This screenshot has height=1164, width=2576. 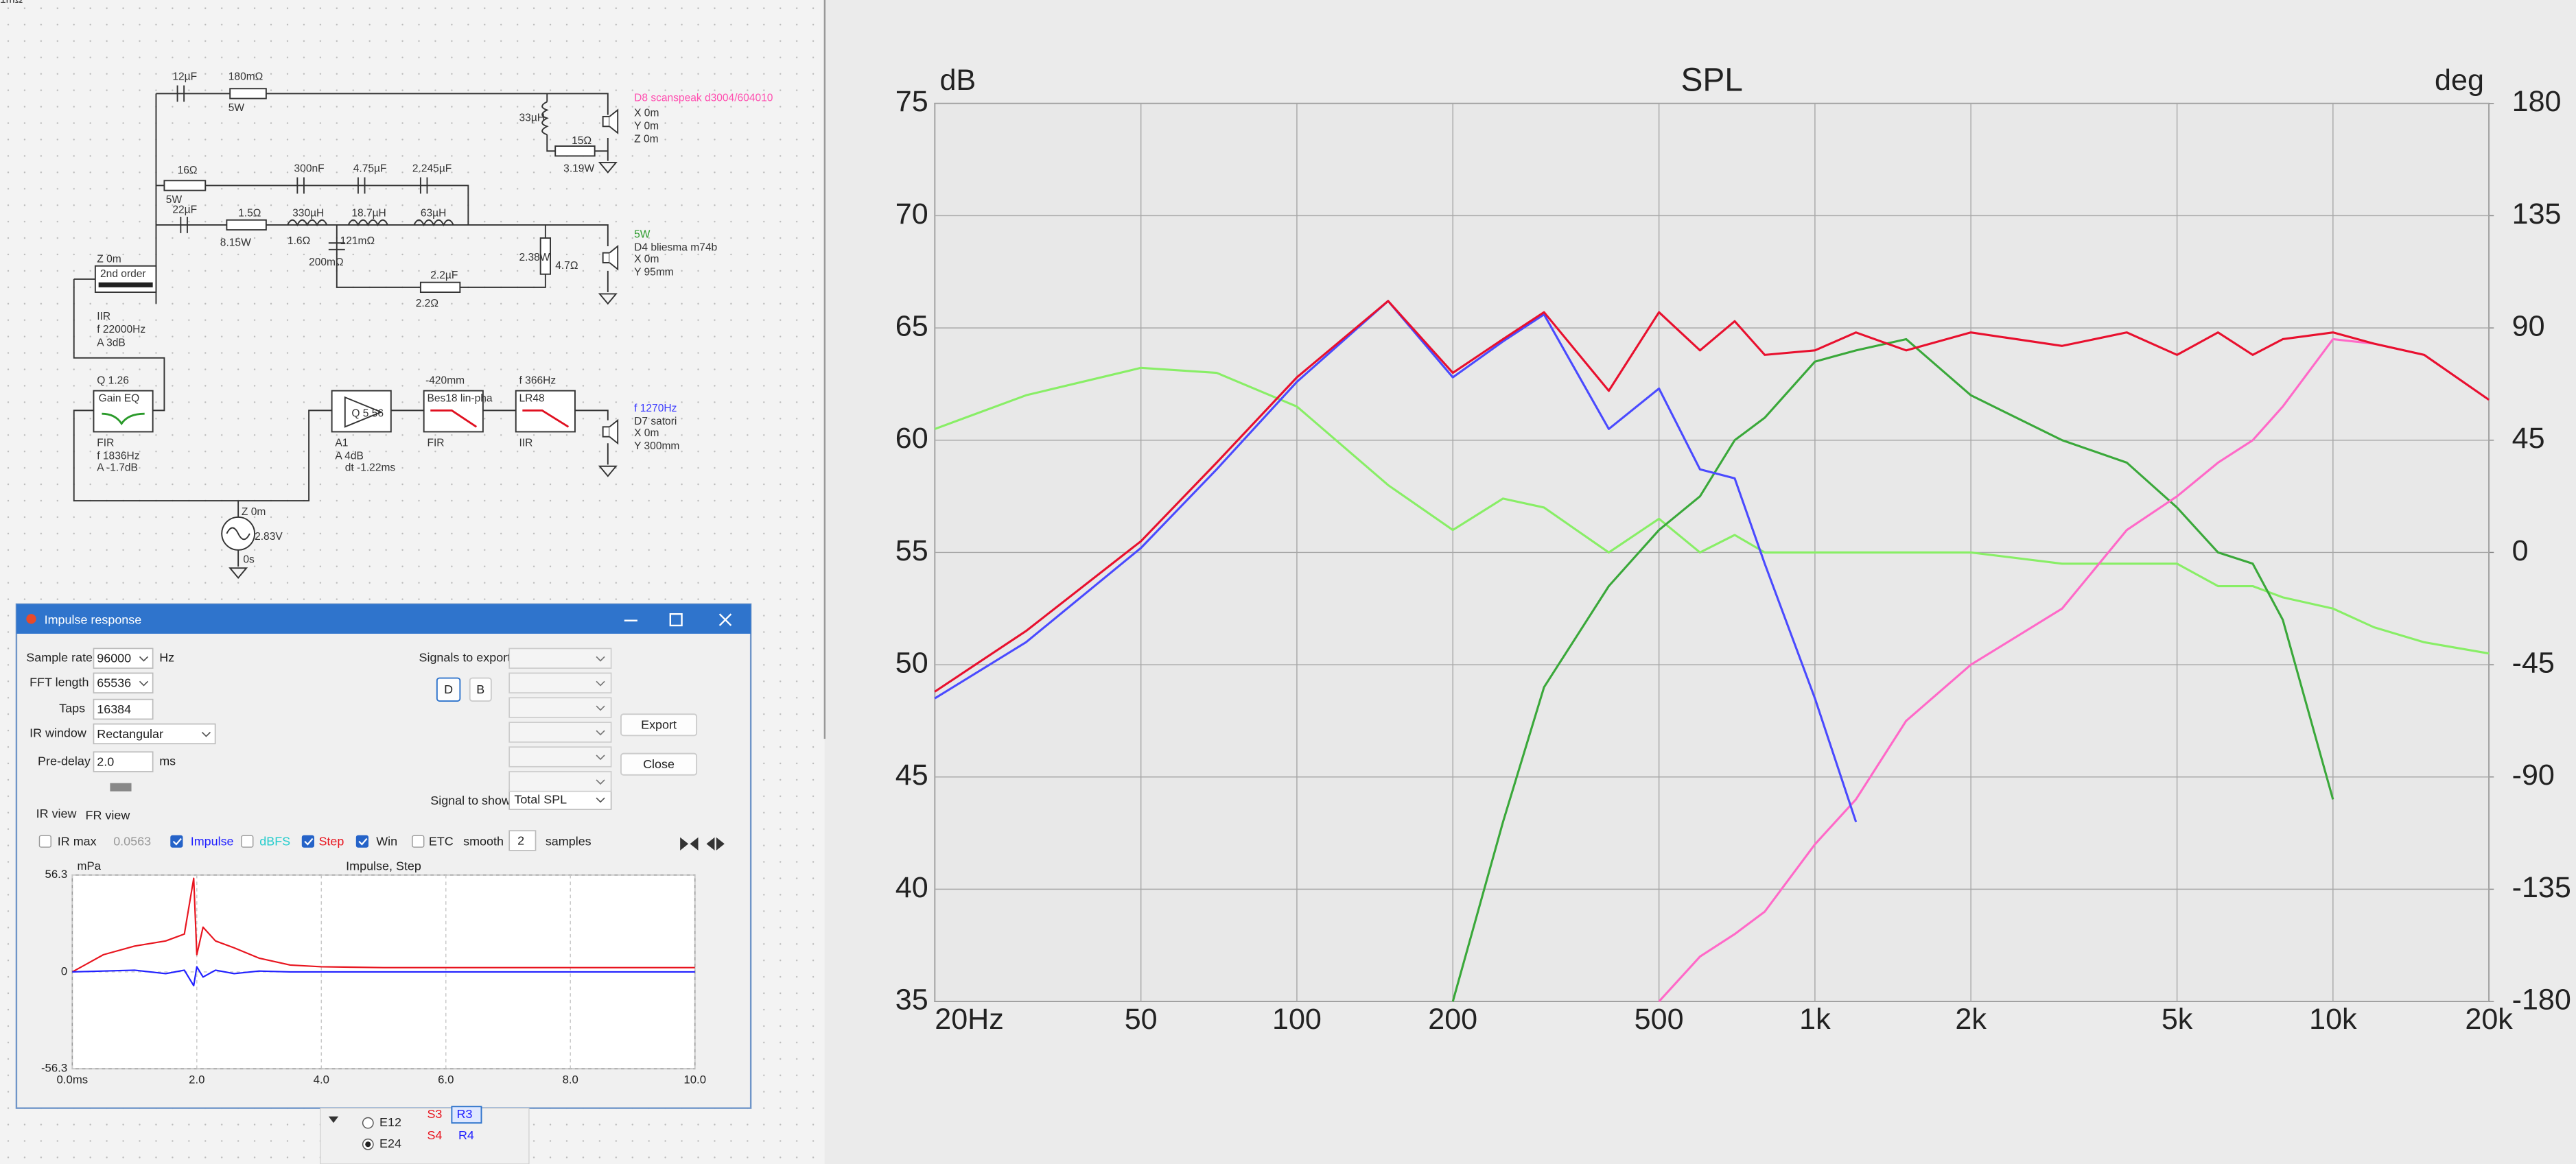 I want to click on close-button, so click(x=725, y=619).